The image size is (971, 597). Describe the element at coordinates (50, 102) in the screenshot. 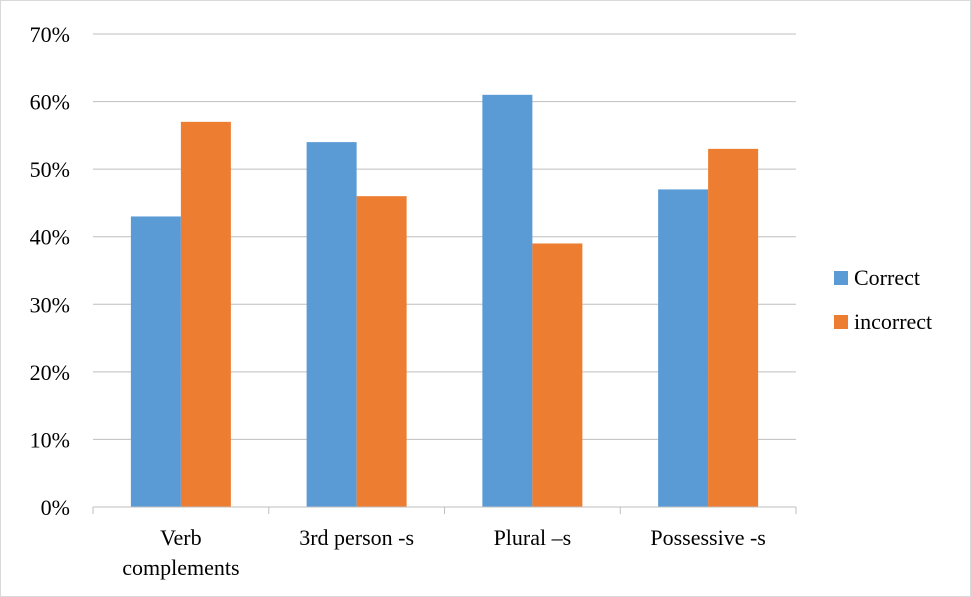

I see `y-tick-label-60: 60%` at that location.